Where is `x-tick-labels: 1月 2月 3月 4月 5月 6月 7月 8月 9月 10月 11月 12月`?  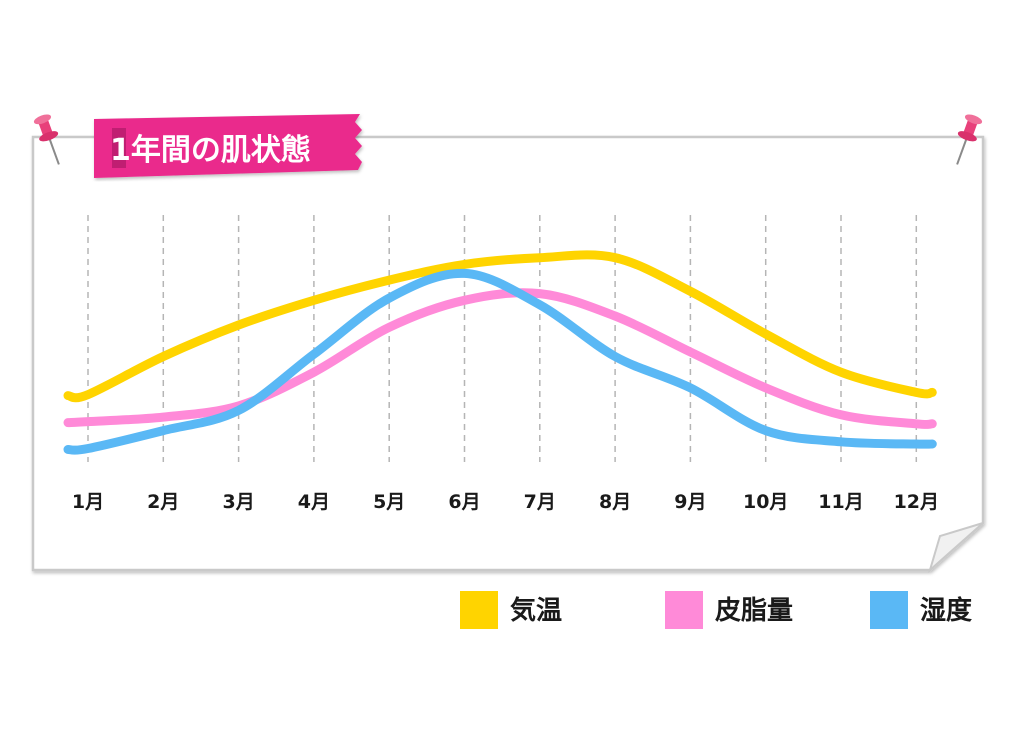
x-tick-labels: 1月 2月 3月 4月 5月 6月 7月 8月 9月 10月 11月 12月 is located at coordinates (505, 502).